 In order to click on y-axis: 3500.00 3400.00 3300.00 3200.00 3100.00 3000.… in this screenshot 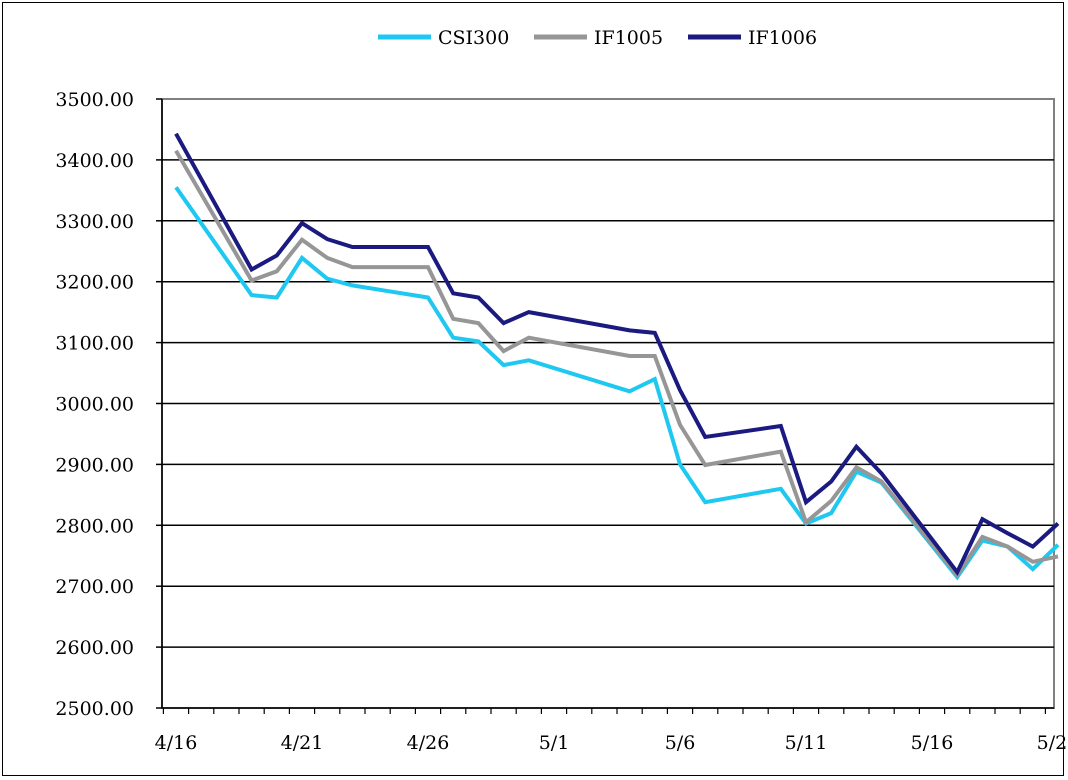, I will do `click(109, 404)`.